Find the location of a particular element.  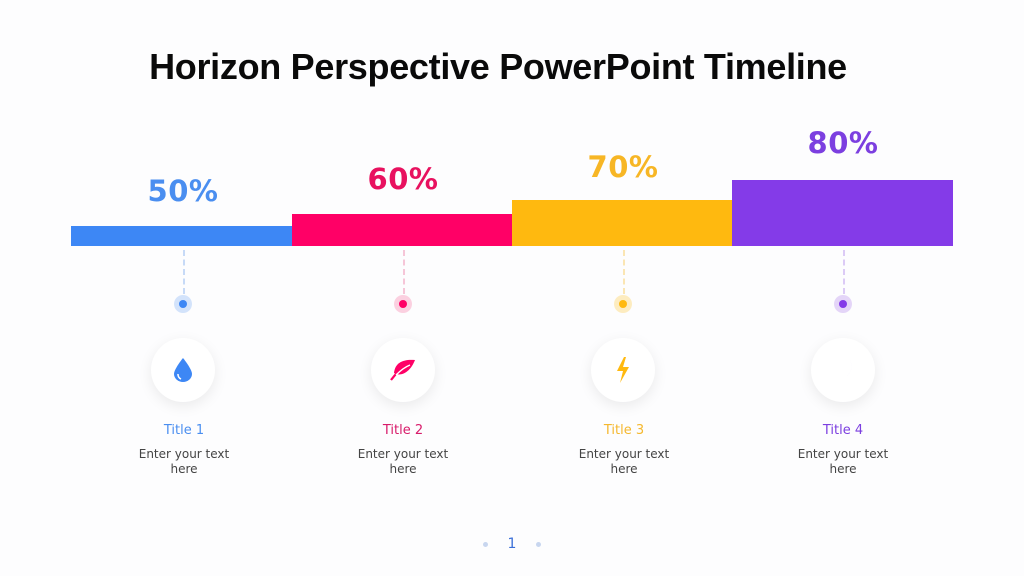

moon-icon is located at coordinates (841, 368).